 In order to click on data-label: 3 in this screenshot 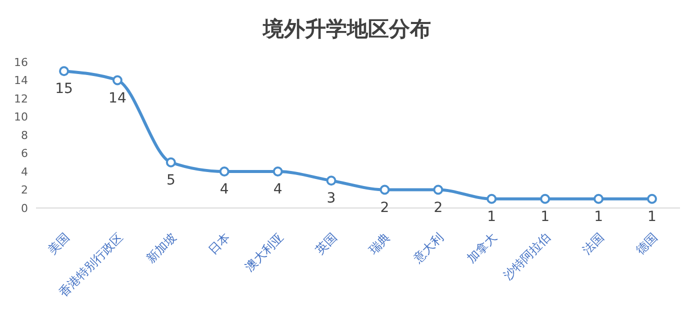, I will do `click(331, 198)`.